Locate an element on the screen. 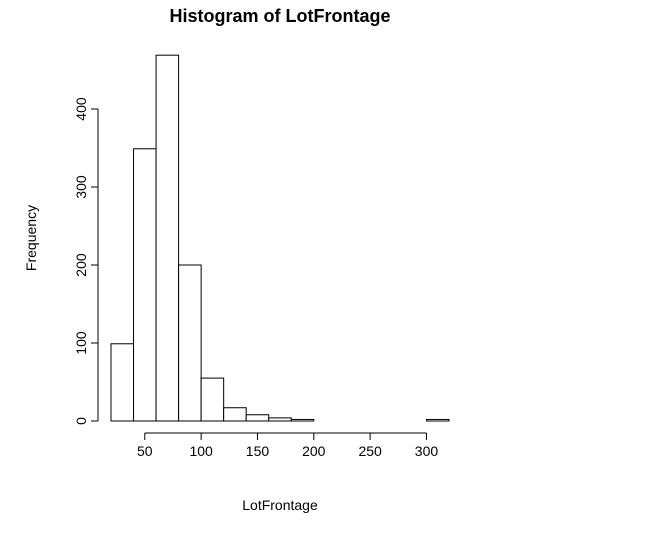 The height and width of the screenshot is (534, 646). x-tick-label: 50 is located at coordinates (145, 451).